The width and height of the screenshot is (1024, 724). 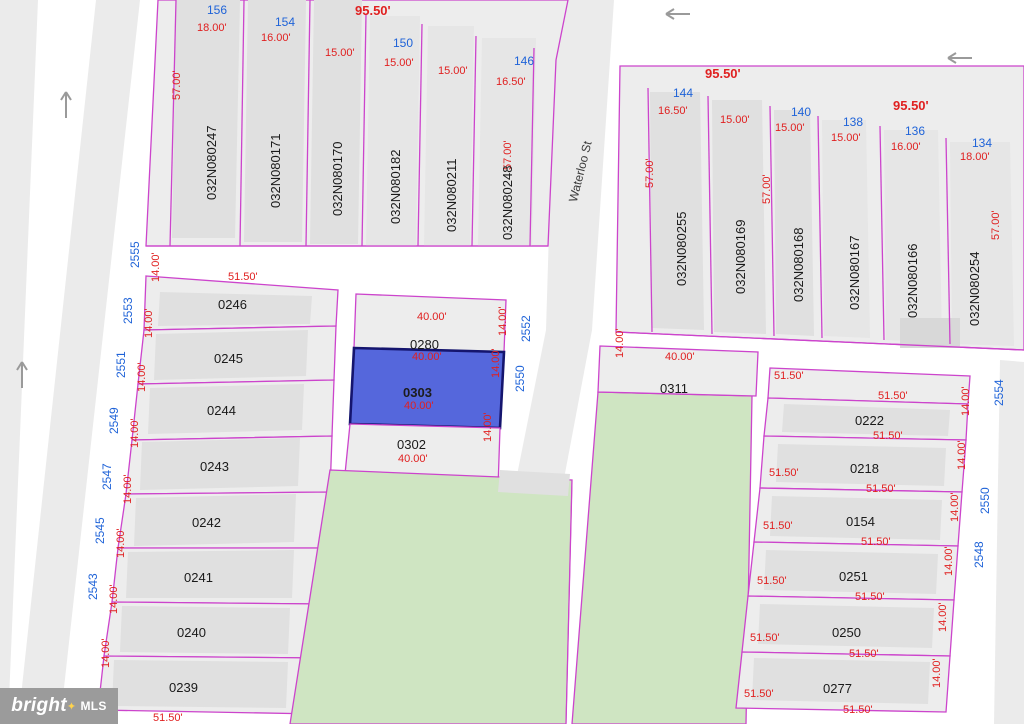 What do you see at coordinates (419, 406) in the screenshot?
I see `selected-lot-dimension: 40.00'` at bounding box center [419, 406].